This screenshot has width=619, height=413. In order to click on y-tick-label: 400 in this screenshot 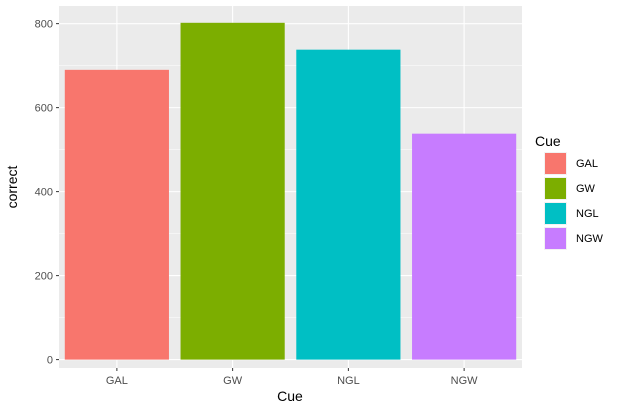, I will do `click(44, 193)`.